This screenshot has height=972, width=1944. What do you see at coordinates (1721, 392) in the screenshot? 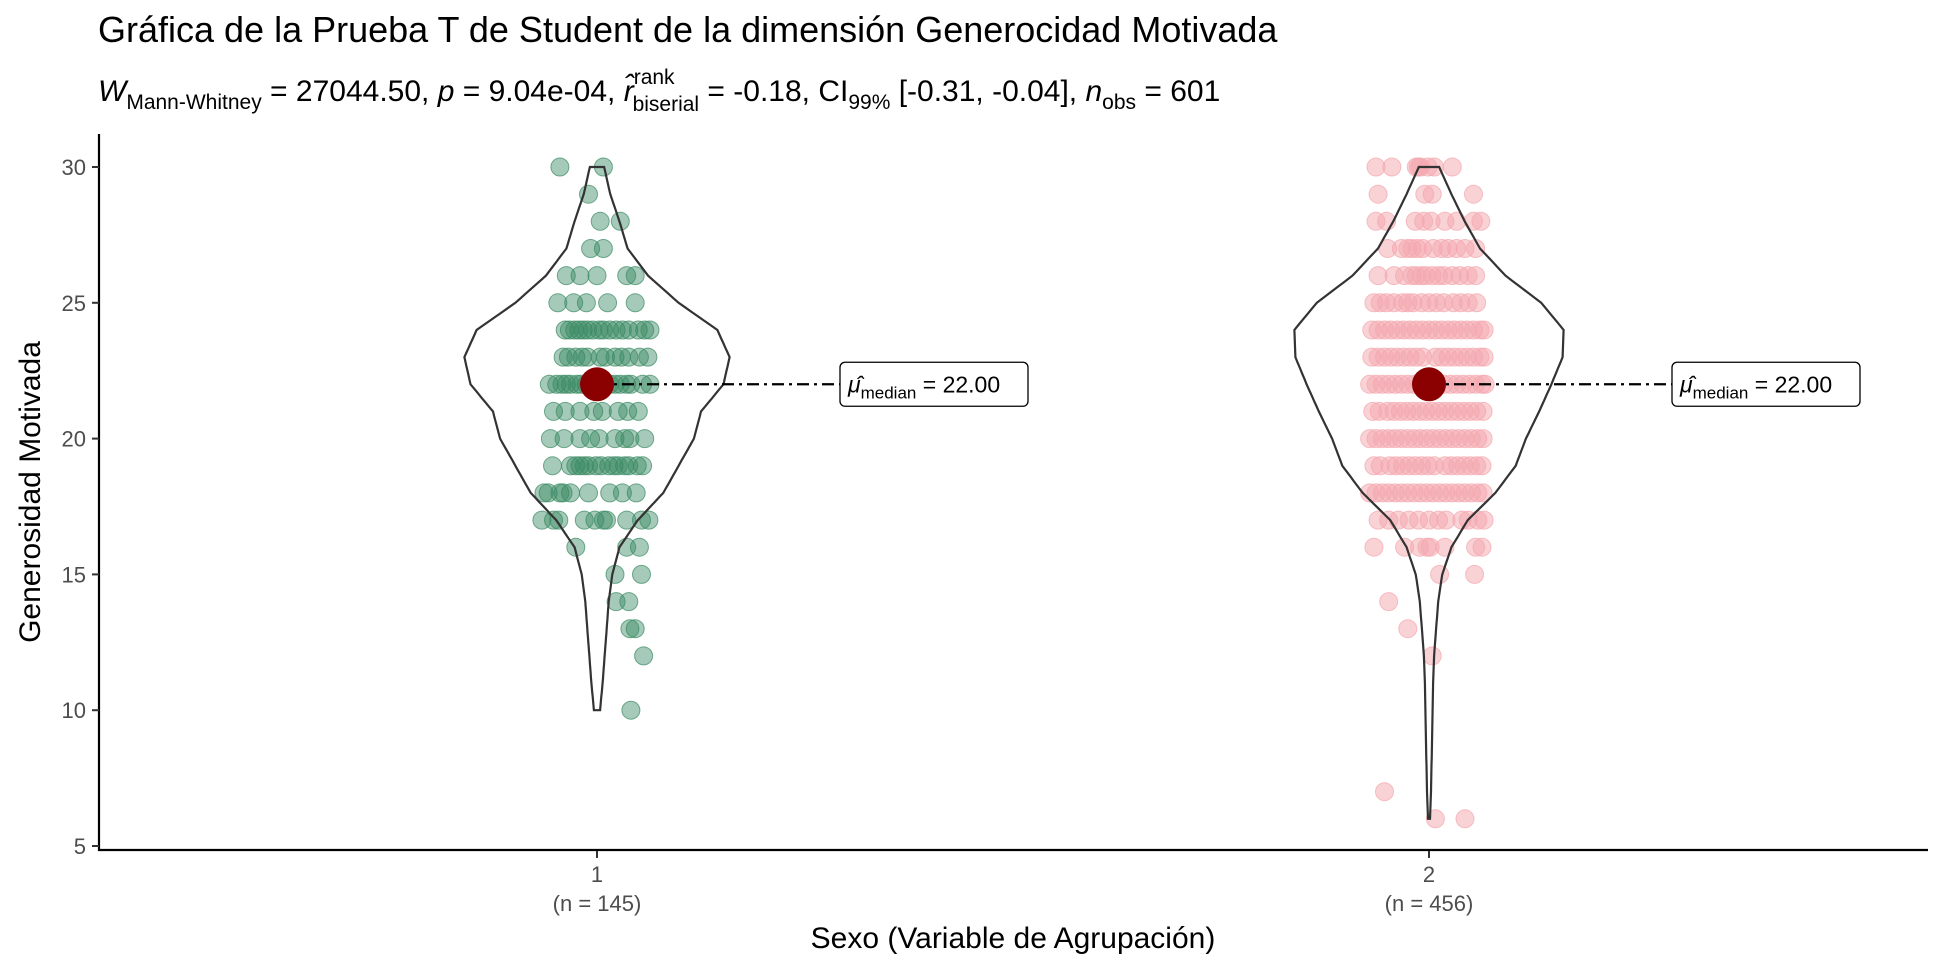
I see `median-subscript: median` at bounding box center [1721, 392].